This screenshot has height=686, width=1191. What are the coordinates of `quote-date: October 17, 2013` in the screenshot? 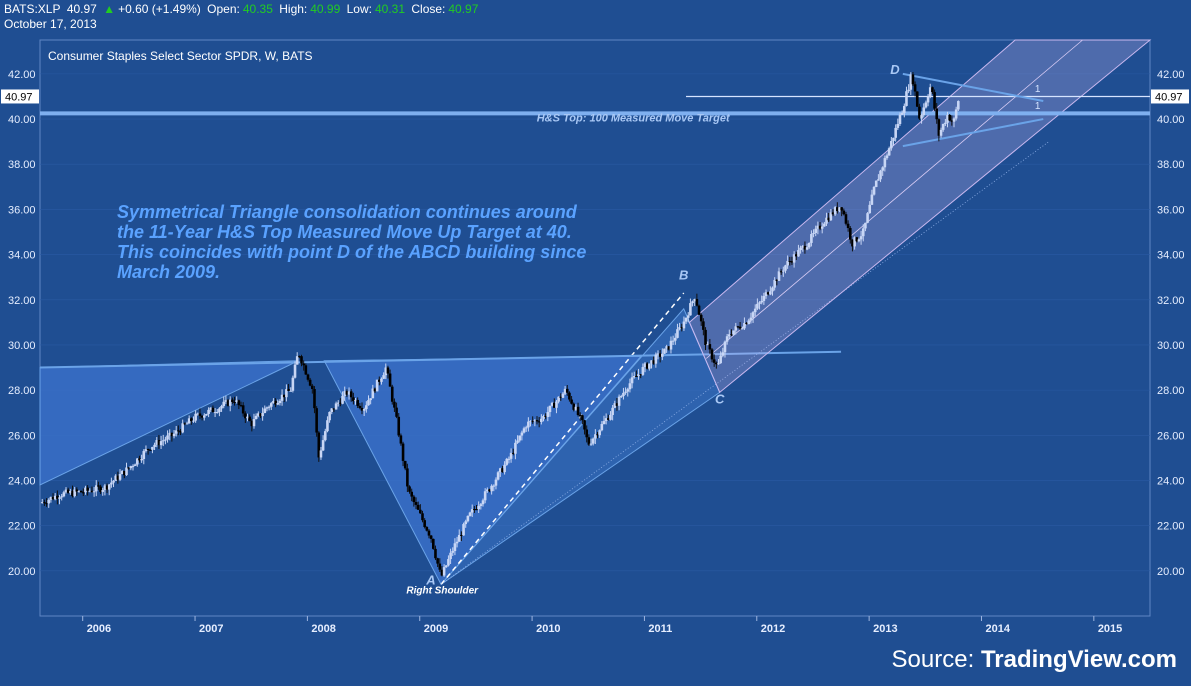 It's located at (50, 24).